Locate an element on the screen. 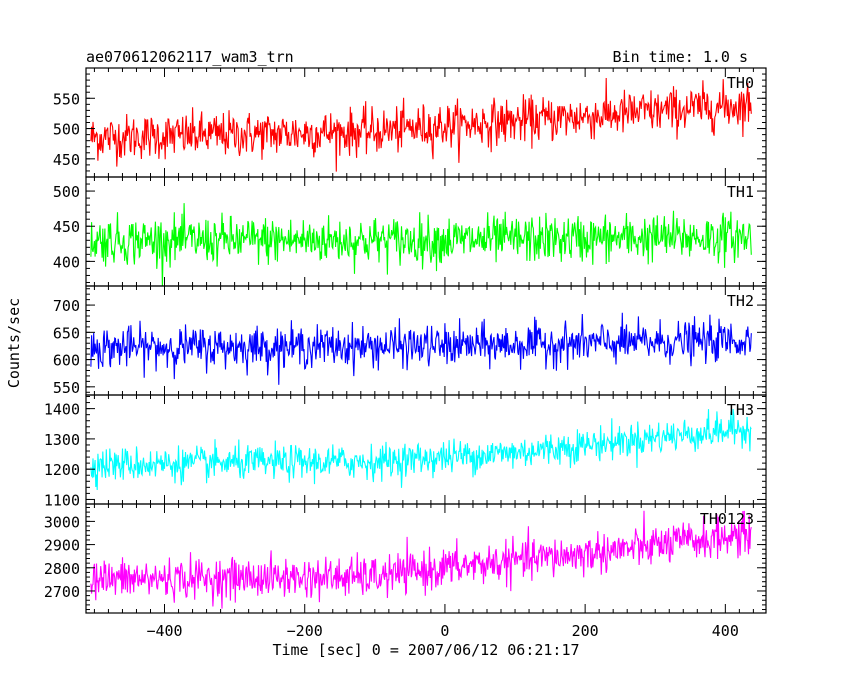  chart-title: ae070612062117_wam3_trn is located at coordinates (190, 57).